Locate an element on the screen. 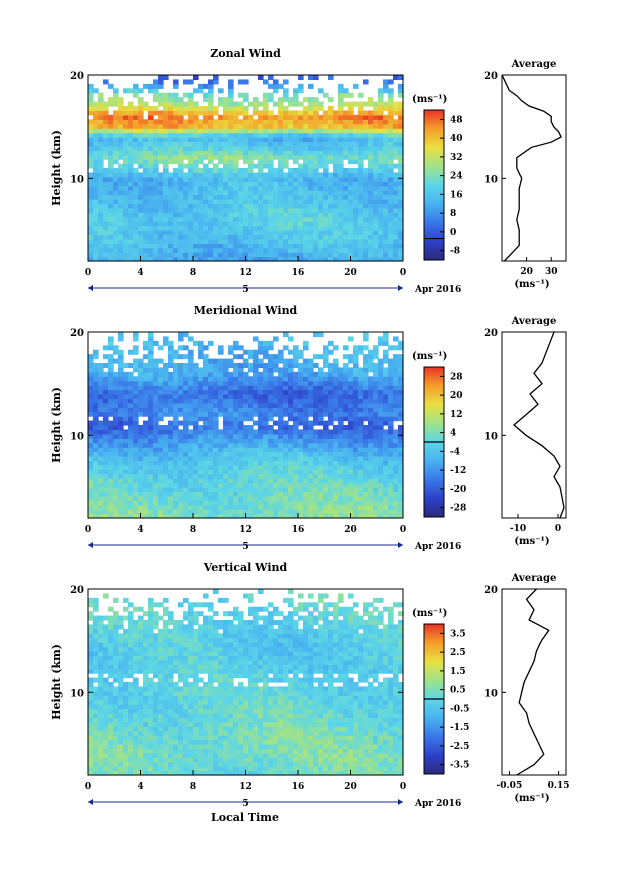  average-x-tick: 30 is located at coordinates (551, 272).